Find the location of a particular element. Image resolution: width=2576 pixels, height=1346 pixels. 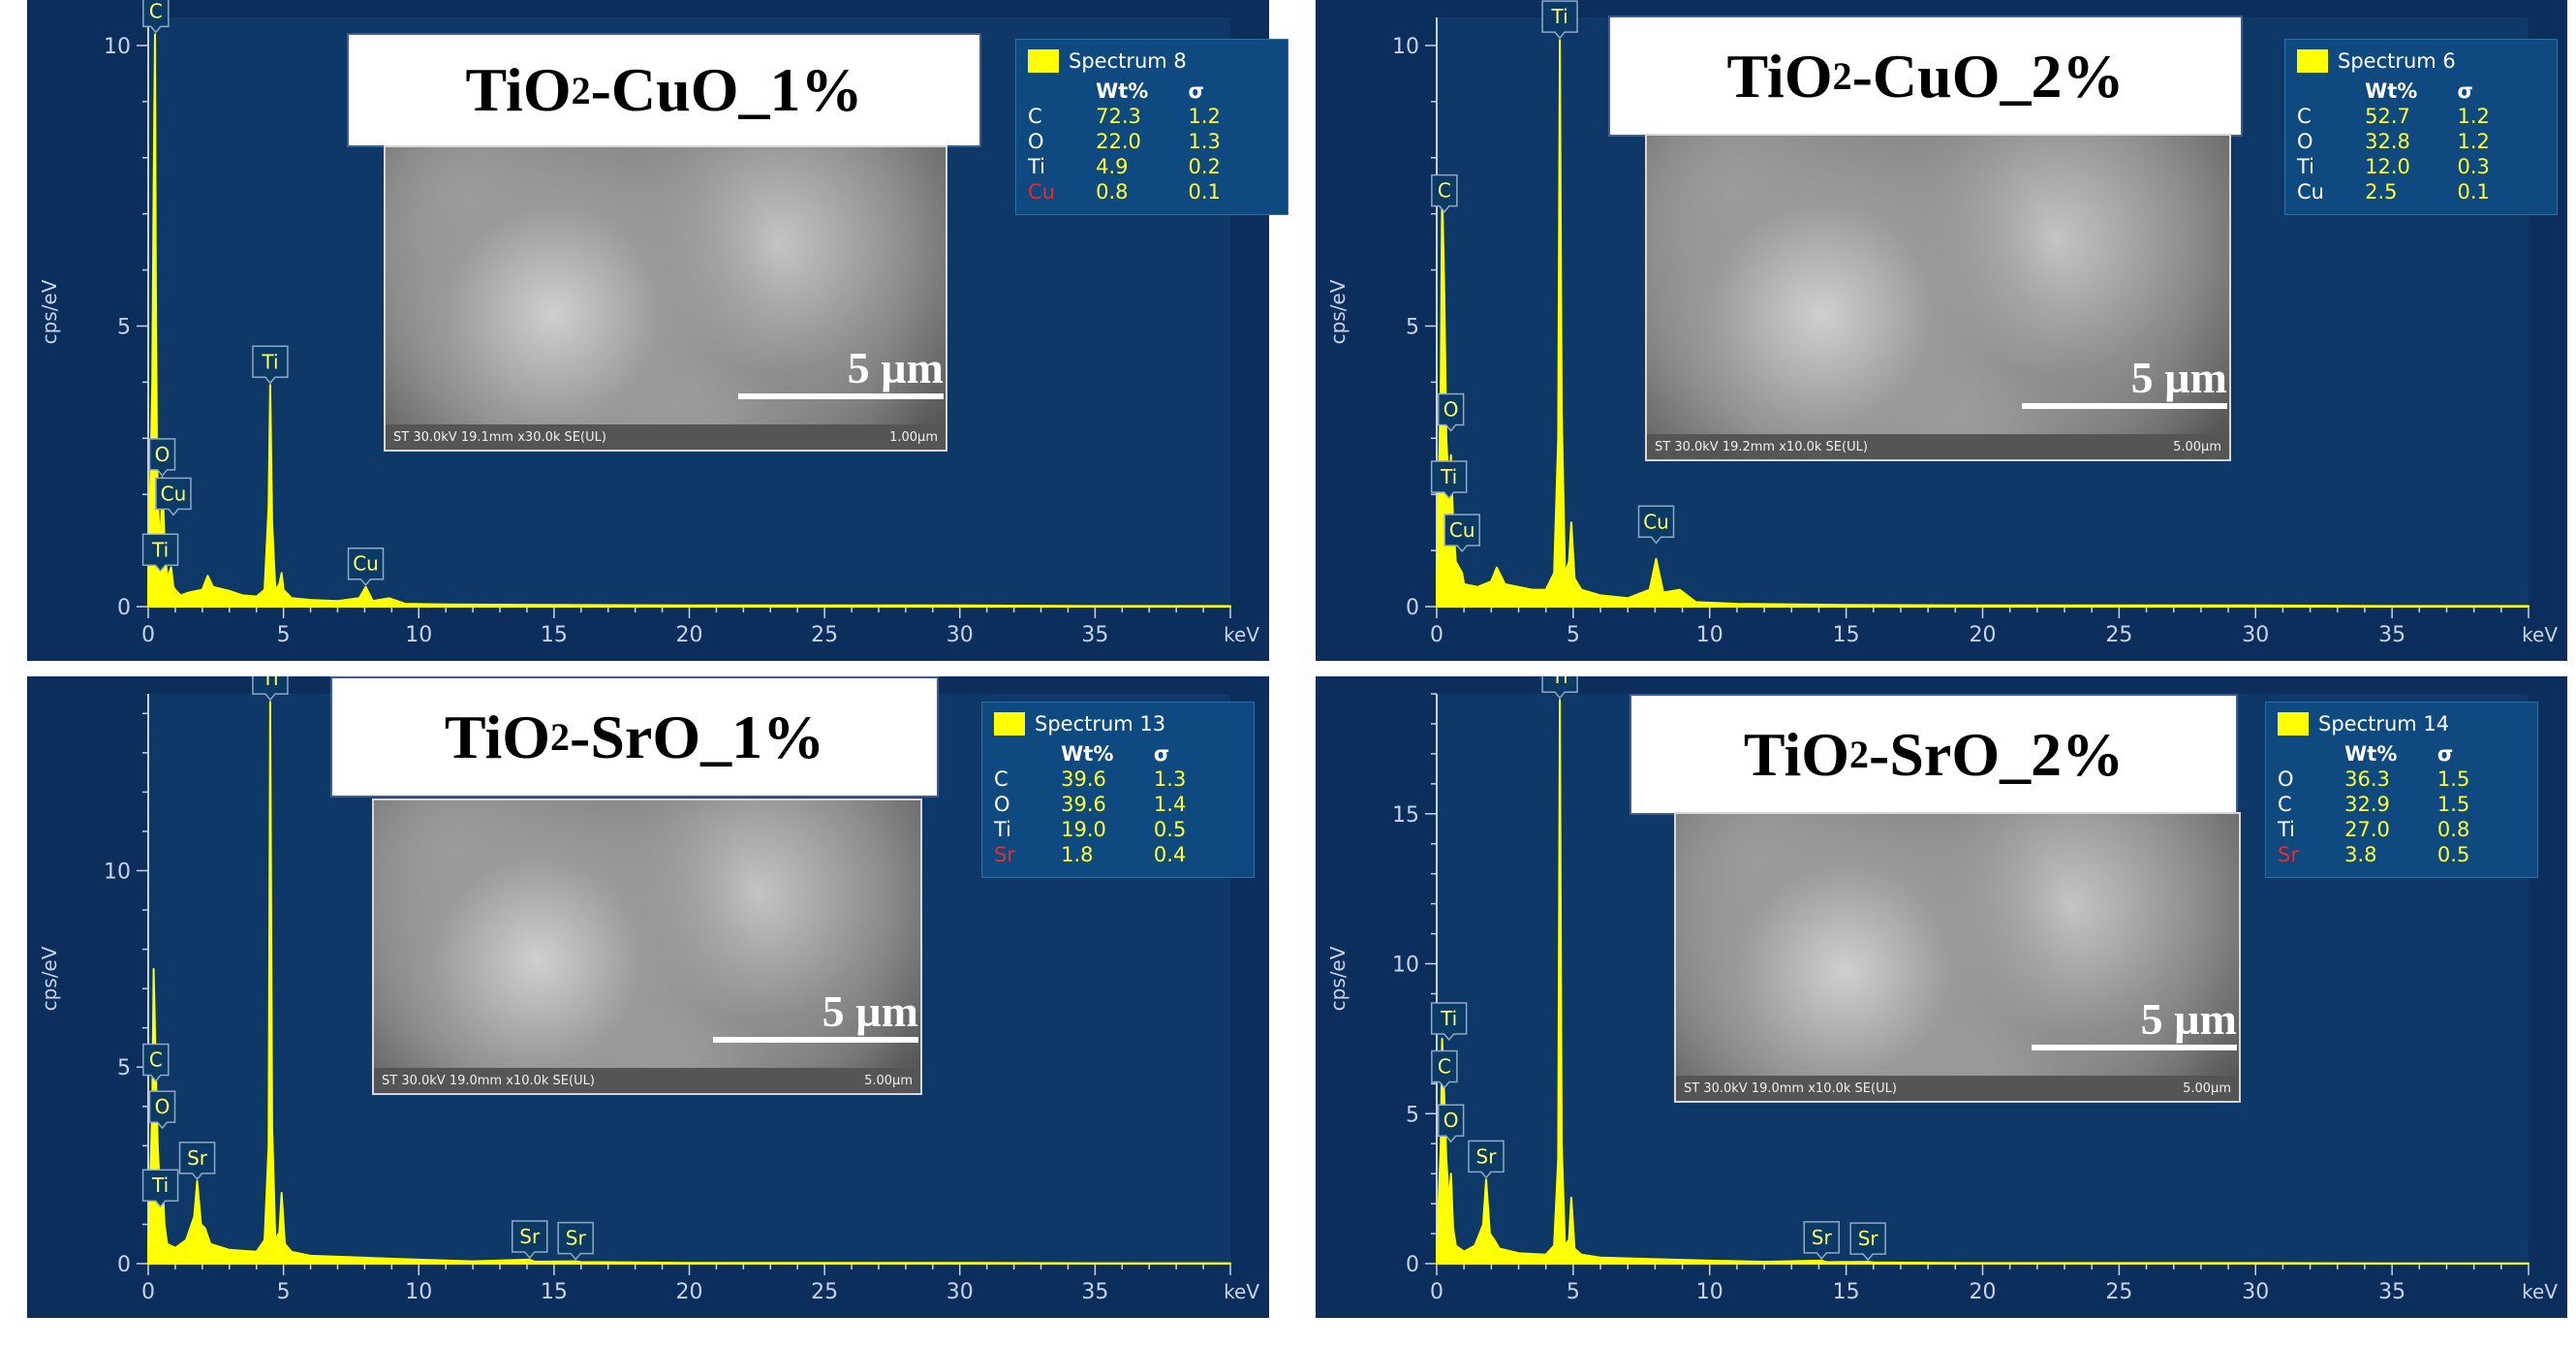

sem-image: 5 µm ST 30.0kV 19.2mm x10.0k SE(UL) 5.00µm is located at coordinates (1938, 297).